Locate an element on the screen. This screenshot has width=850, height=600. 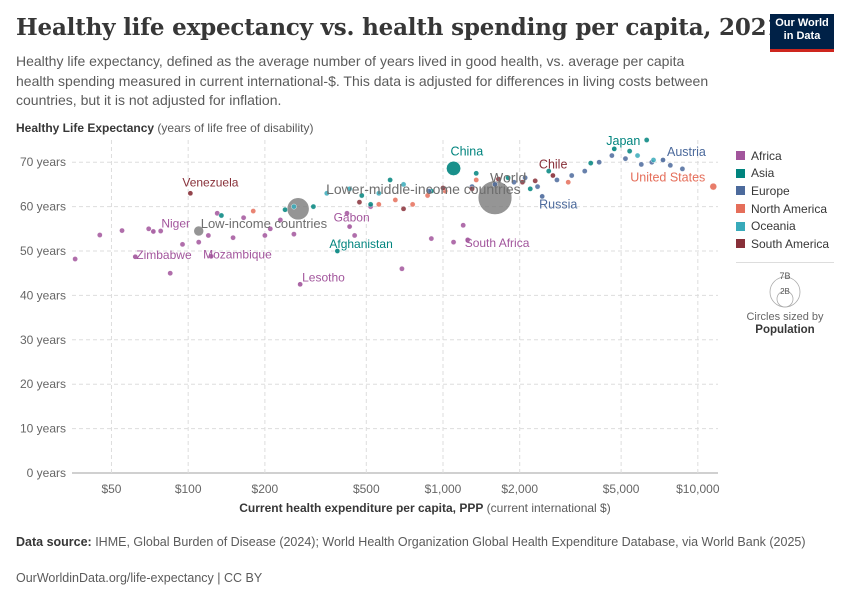
size-caption-bold: Population is located at coordinates (785, 330).